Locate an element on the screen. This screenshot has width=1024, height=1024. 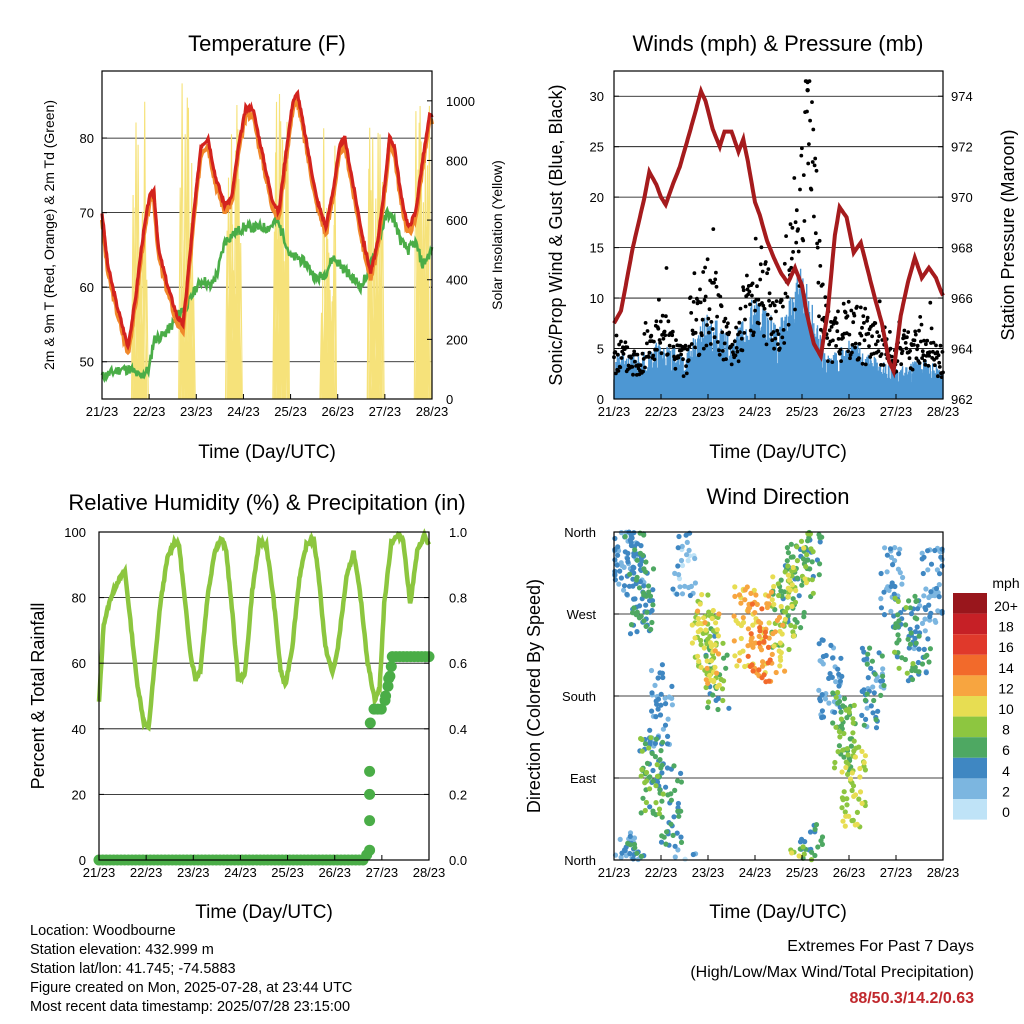
winds-right-tick-label: 972 is located at coordinates (962, 147).